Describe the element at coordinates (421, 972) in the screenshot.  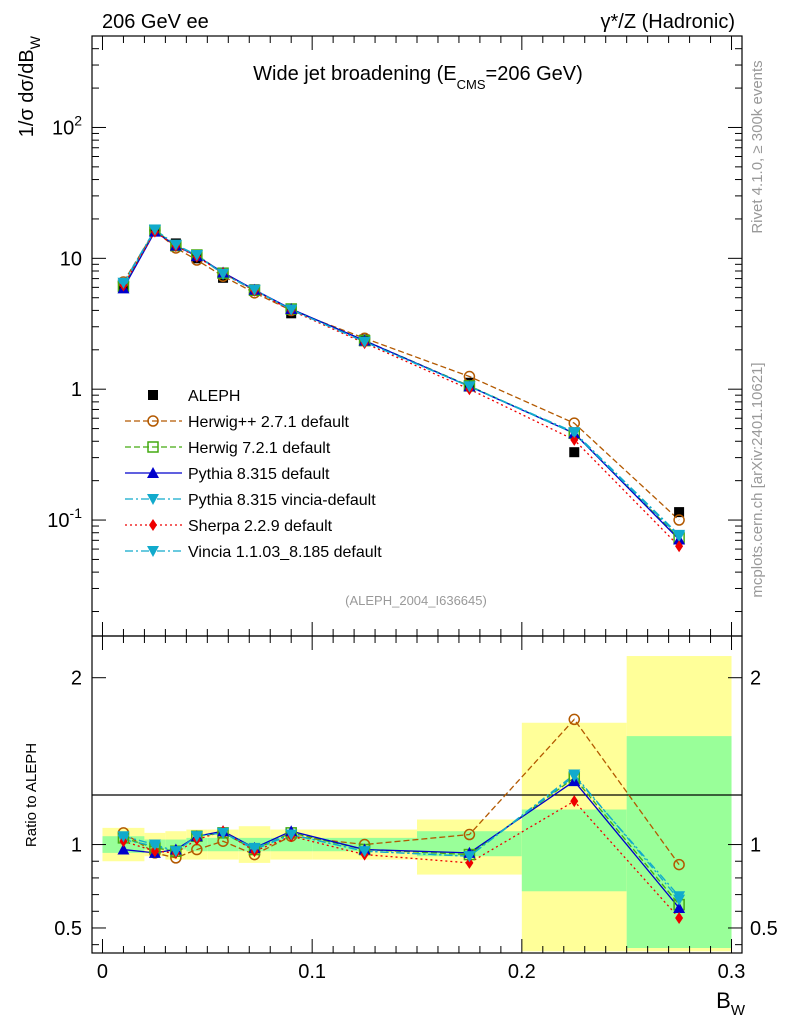
I see `x-tick-labels: 0 0.1 0.2 0.3` at that location.